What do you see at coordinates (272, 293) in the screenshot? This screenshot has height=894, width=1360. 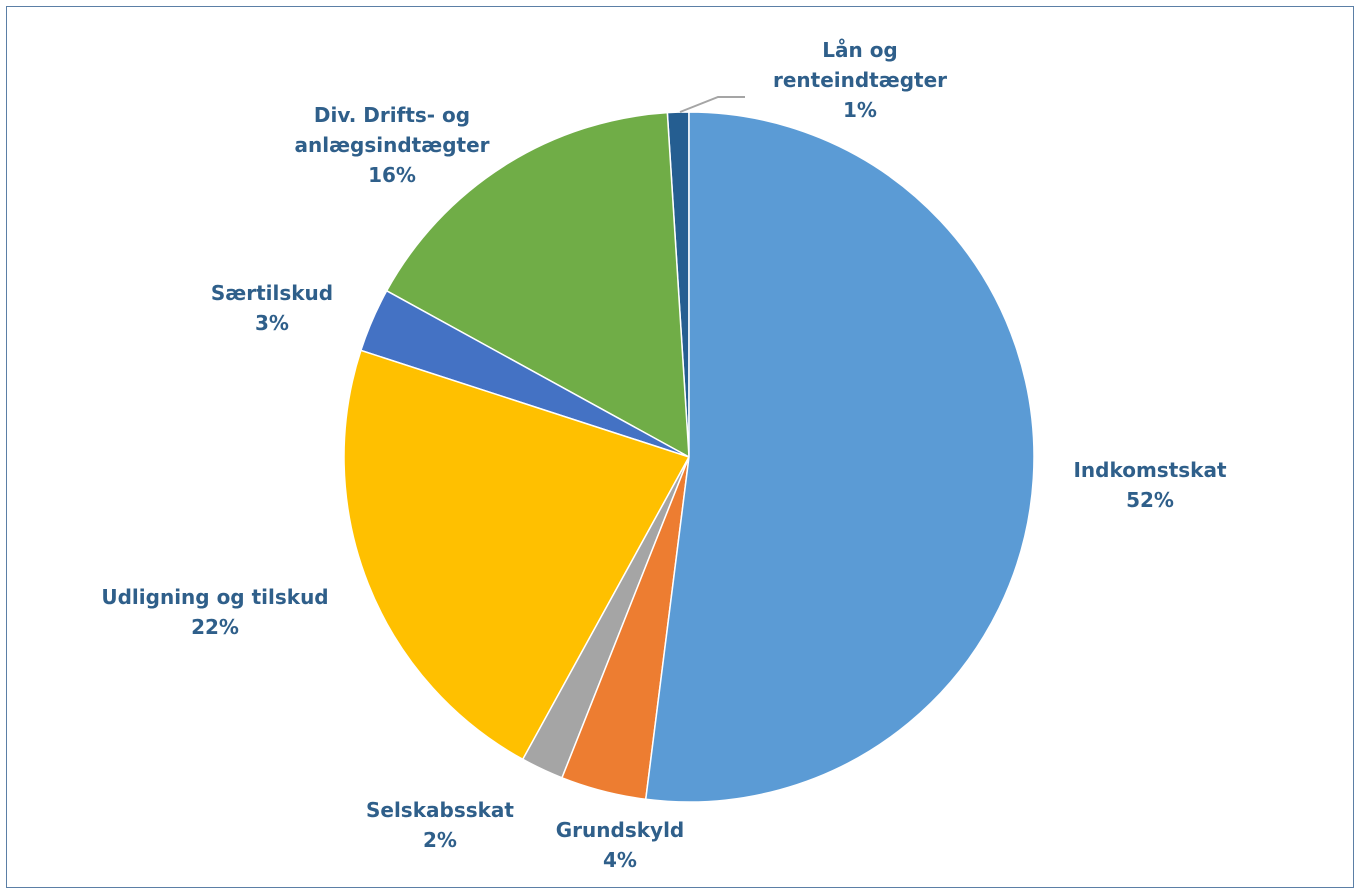 I see `category-label: Særtilskud` at bounding box center [272, 293].